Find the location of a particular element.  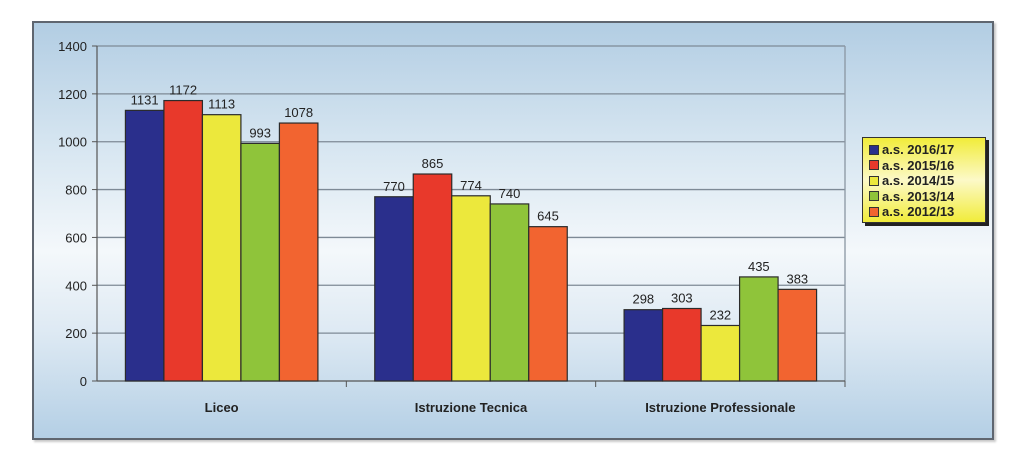

legend-item: a.s. 2015/16 is located at coordinates (927, 166).